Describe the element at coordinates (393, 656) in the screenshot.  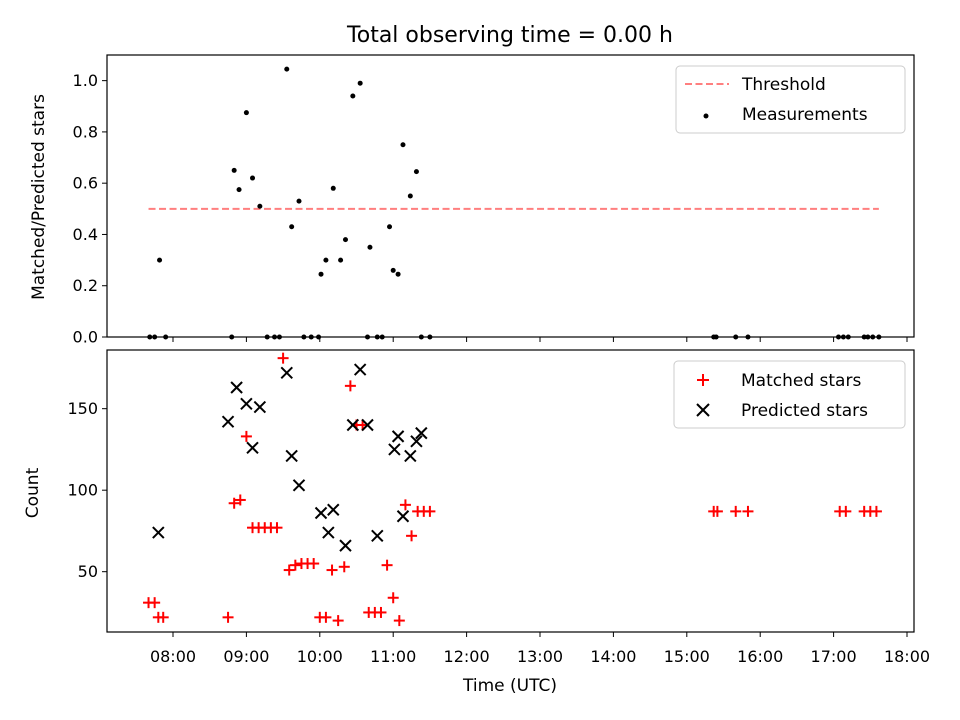
I see `x-tick-label: 11:00` at that location.